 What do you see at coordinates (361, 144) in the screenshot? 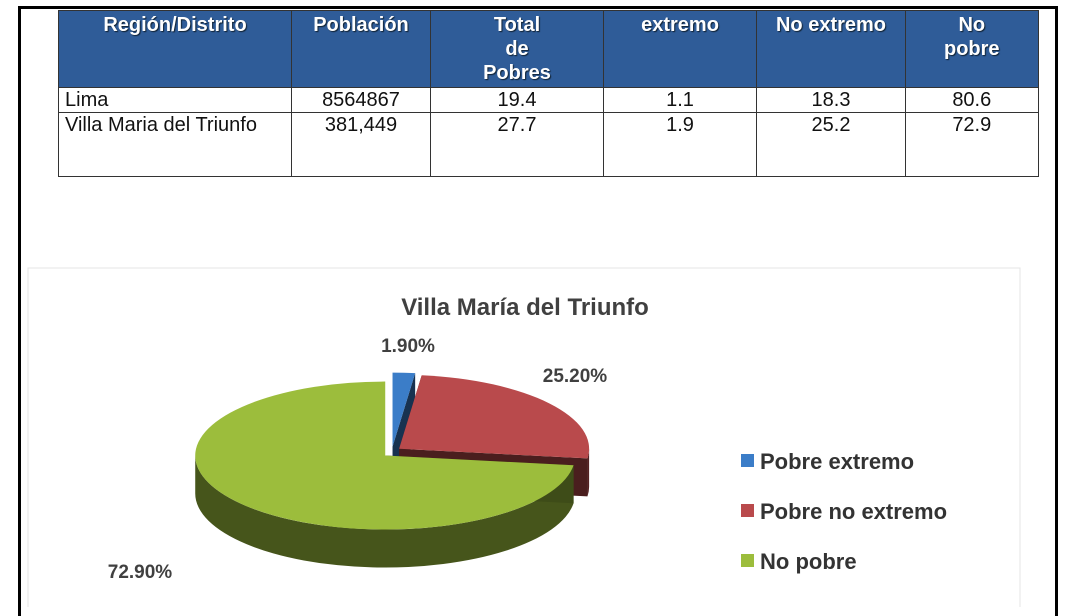
I see `cell: 381,449` at bounding box center [361, 144].